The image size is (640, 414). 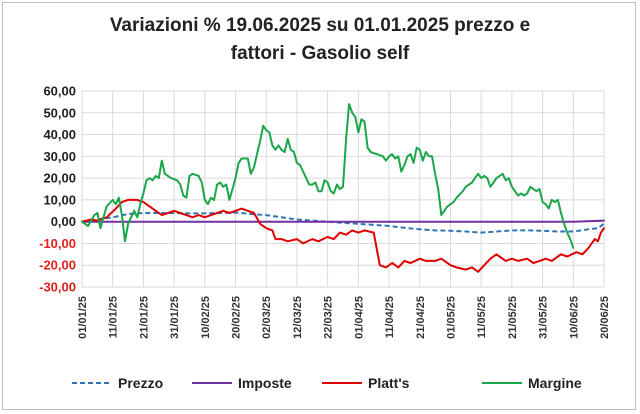 I want to click on x-tick-label: 11/05/25, so click(x=482, y=317).